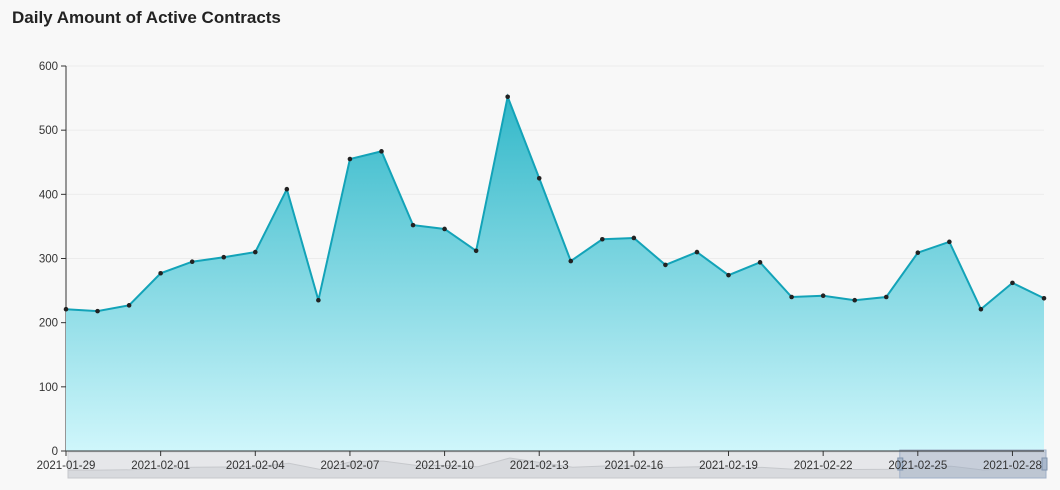  What do you see at coordinates (48, 67) in the screenshot?
I see `y-tick-label: 600` at bounding box center [48, 67].